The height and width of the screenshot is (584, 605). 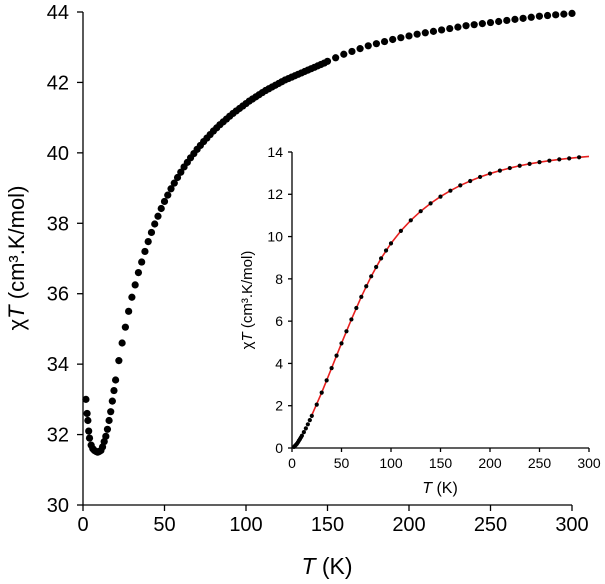 What do you see at coordinates (408, 525) in the screenshot?
I see `main-x-tick-label: 200` at bounding box center [408, 525].